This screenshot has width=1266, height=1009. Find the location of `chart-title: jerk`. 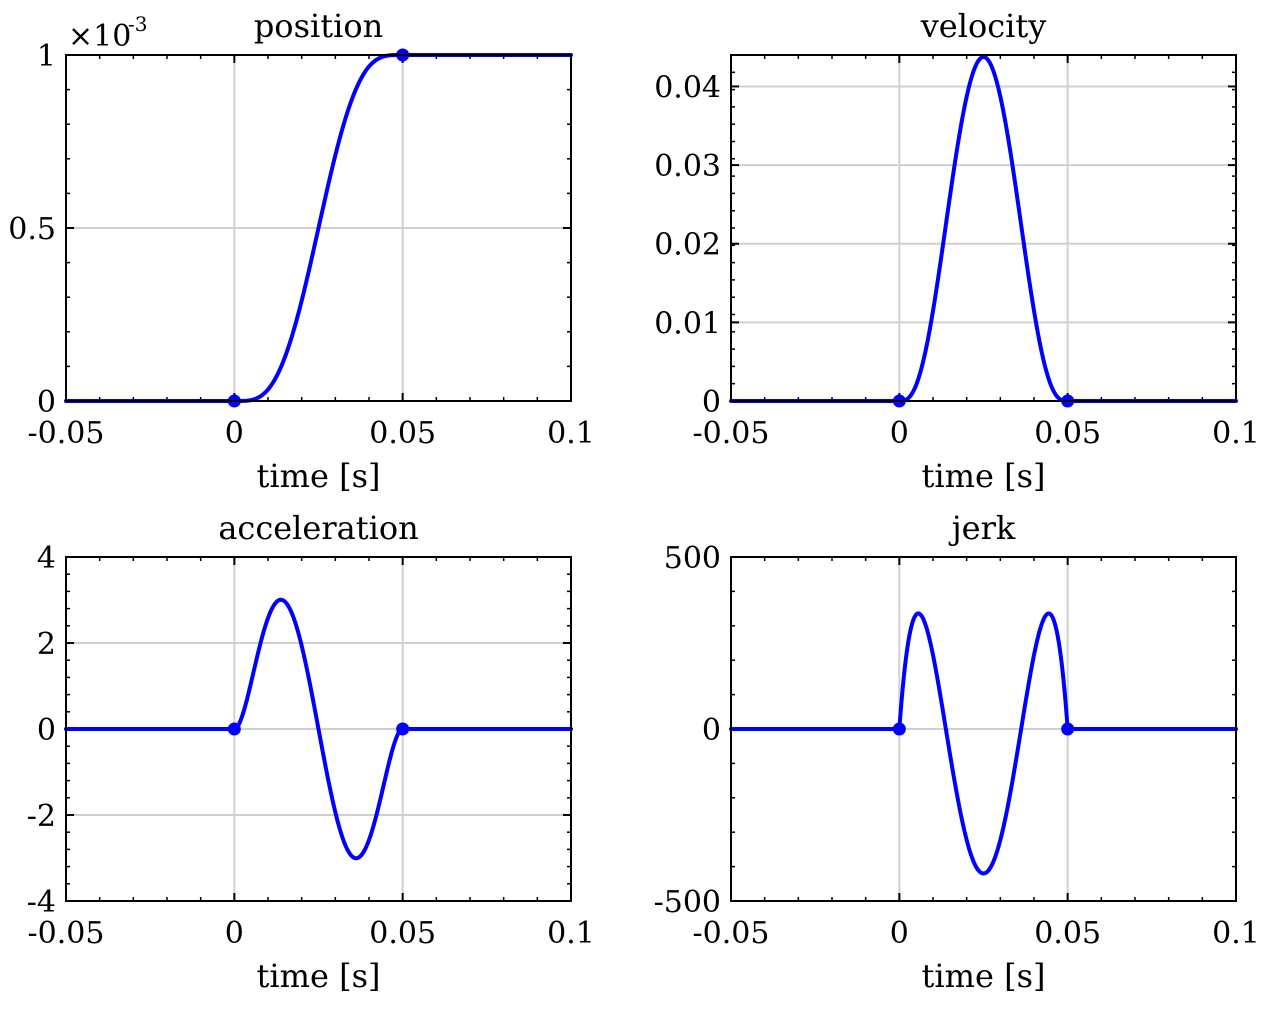

chart-title: jerk is located at coordinates (982, 528).